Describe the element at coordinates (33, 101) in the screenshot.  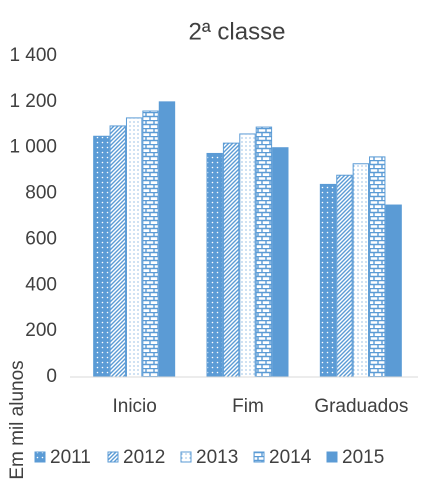
I see `y-tick-label: 1 200` at that location.